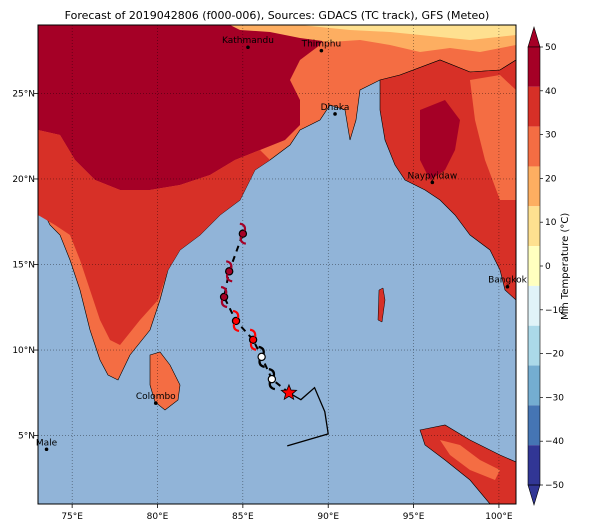 This screenshot has width=592, height=529. Describe the element at coordinates (248, 41) in the screenshot. I see `city-label: Kathmandu` at that location.